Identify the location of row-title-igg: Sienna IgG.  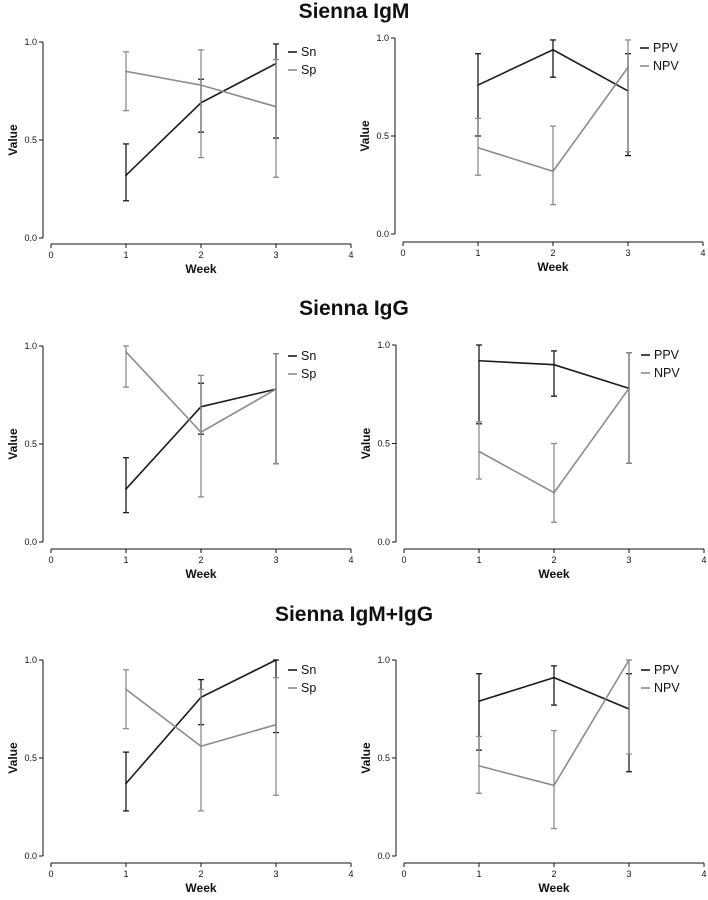
(354, 308).